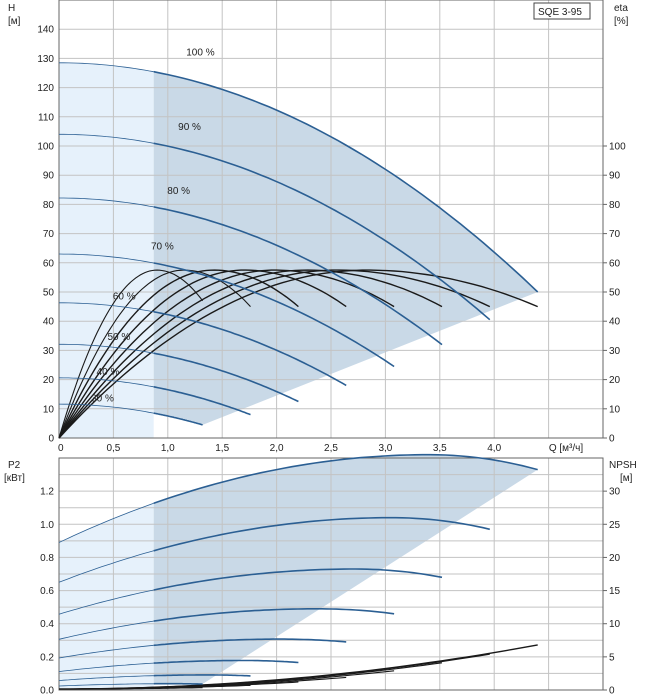 The image size is (658, 700). I want to click on speed-percent-label: 90 %, so click(189, 127).